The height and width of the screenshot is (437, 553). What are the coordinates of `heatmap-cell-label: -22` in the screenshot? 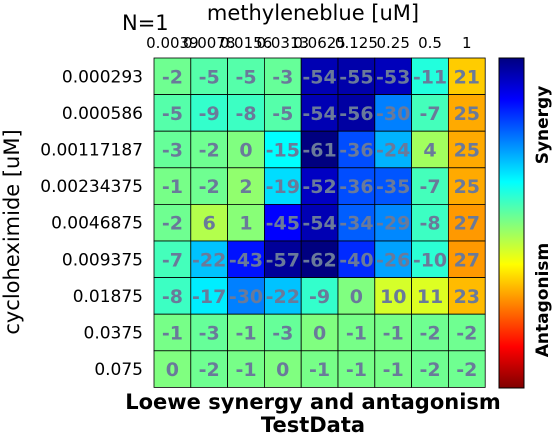 It's located at (283, 297).